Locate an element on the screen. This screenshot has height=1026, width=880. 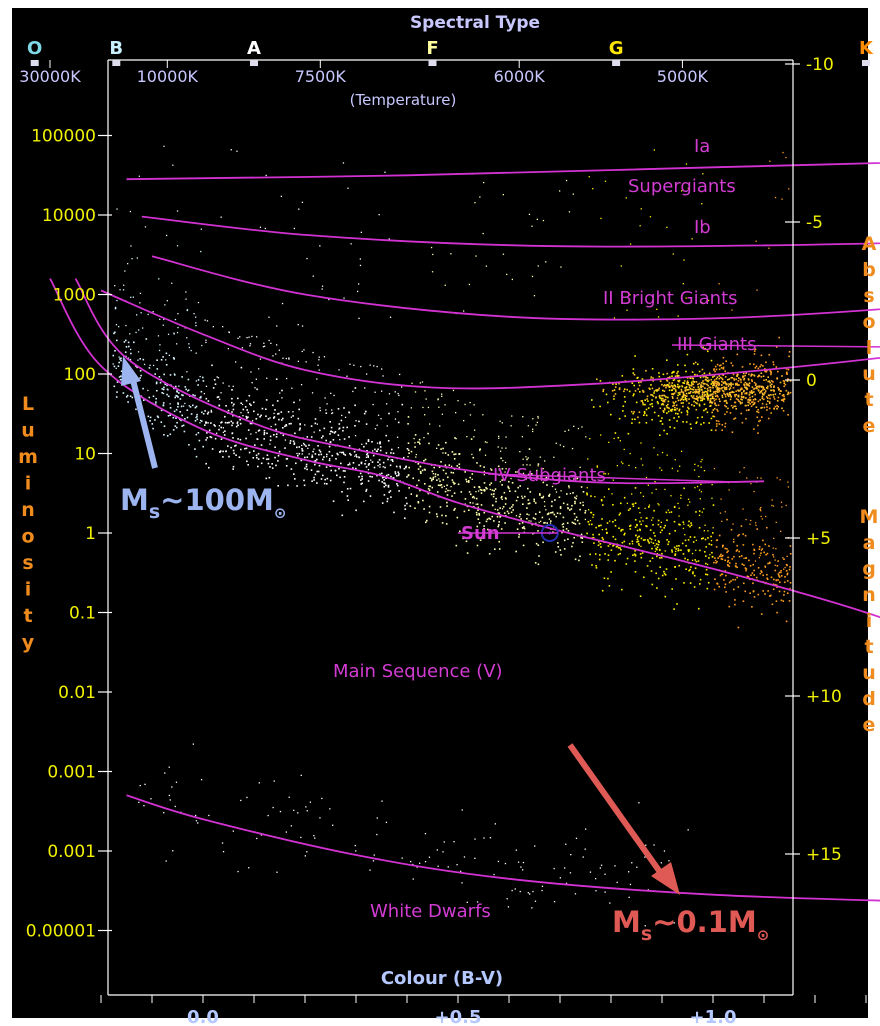
luminosity-tick-6: 0.1 is located at coordinates (82, 614).